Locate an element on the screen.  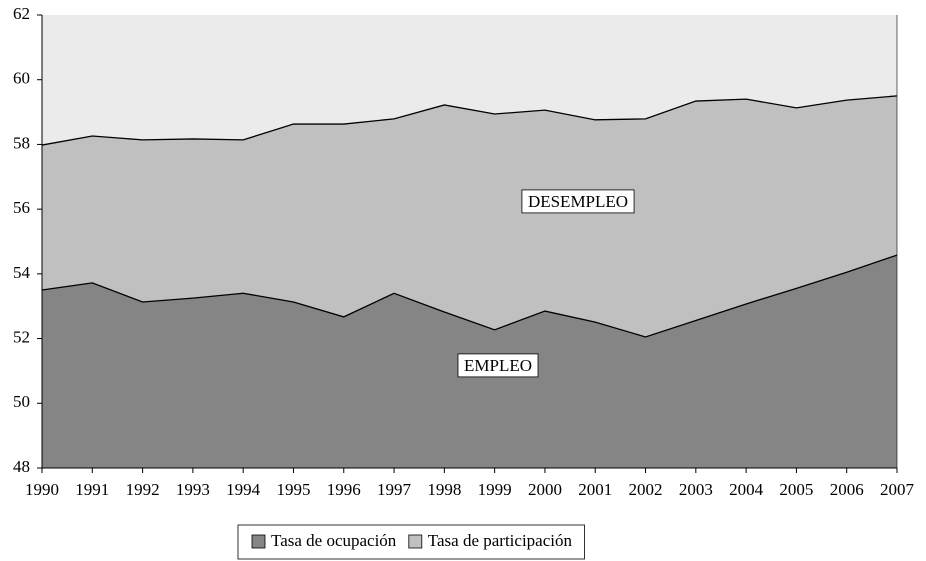
legend: Tasa de ocupación Tasa de participación is located at coordinates (411, 542).